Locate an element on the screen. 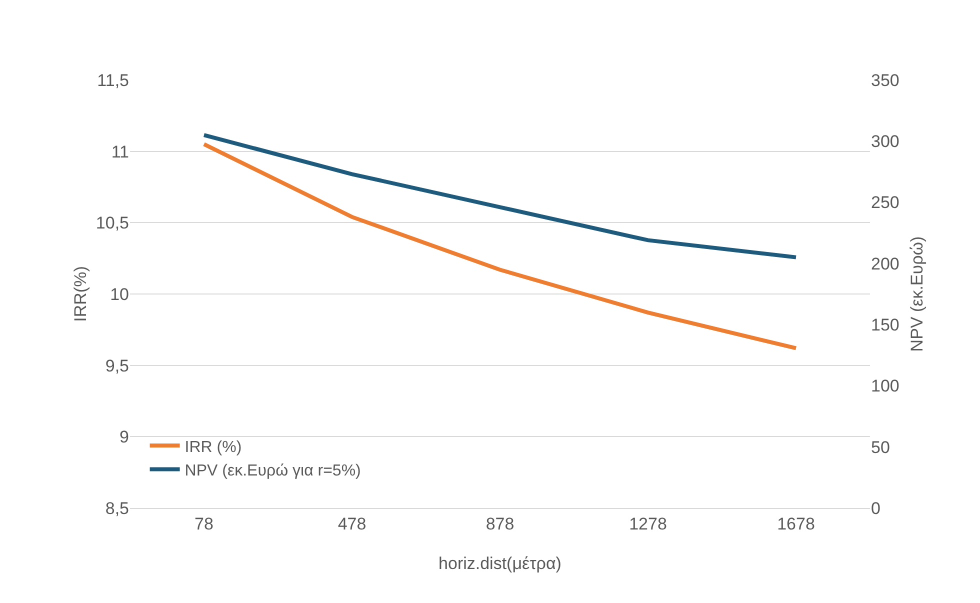 The image size is (980, 603). x-tick-label: 1678 is located at coordinates (796, 524).